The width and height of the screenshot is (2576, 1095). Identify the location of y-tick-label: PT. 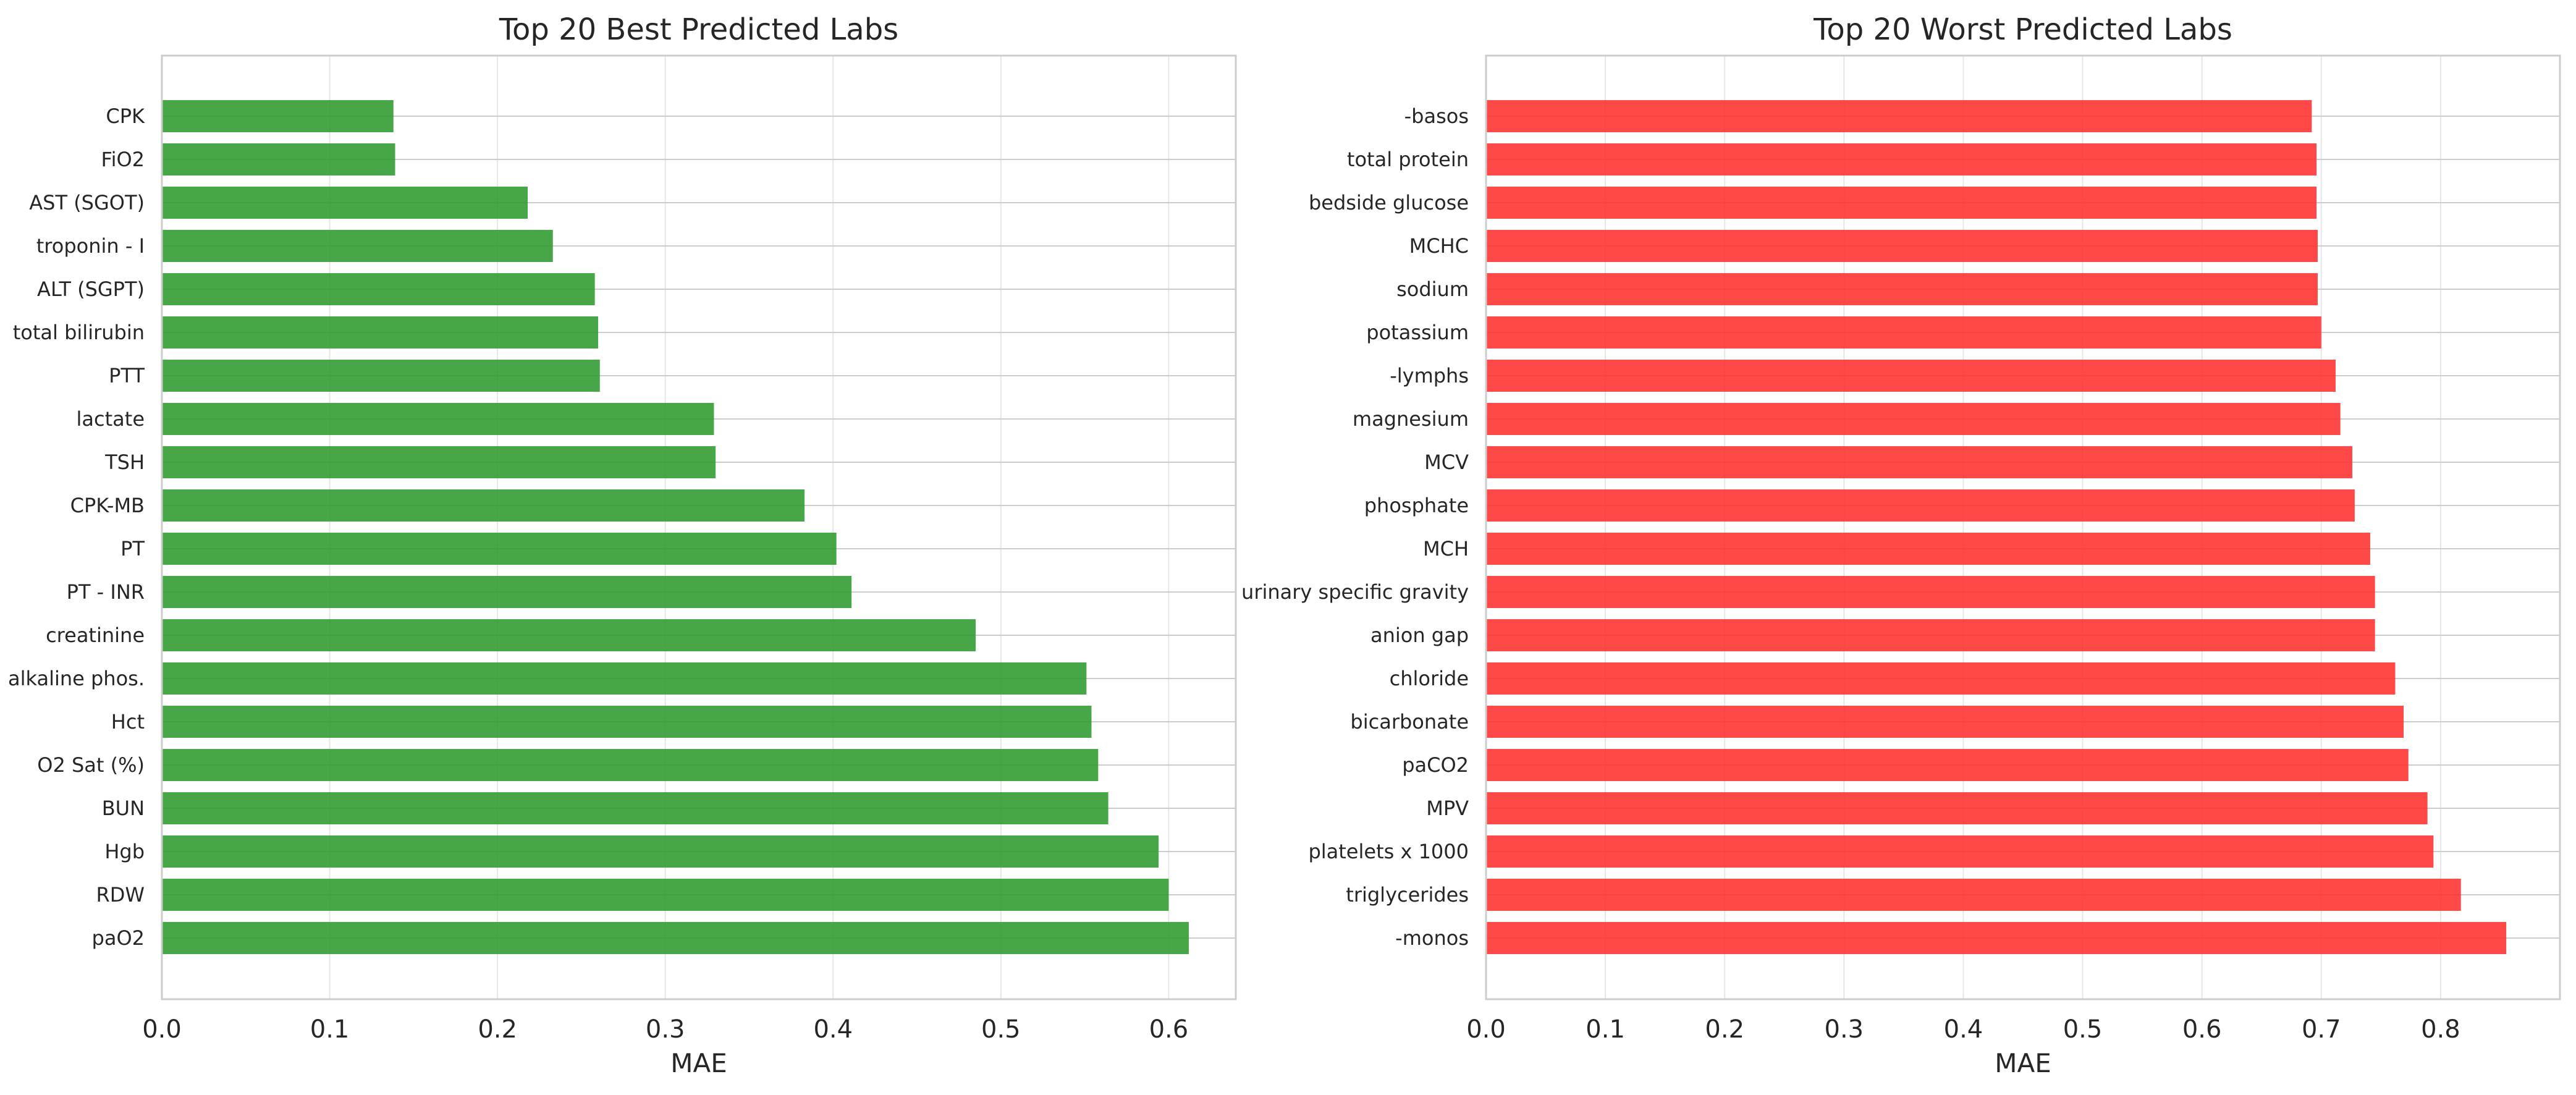
(132, 548).